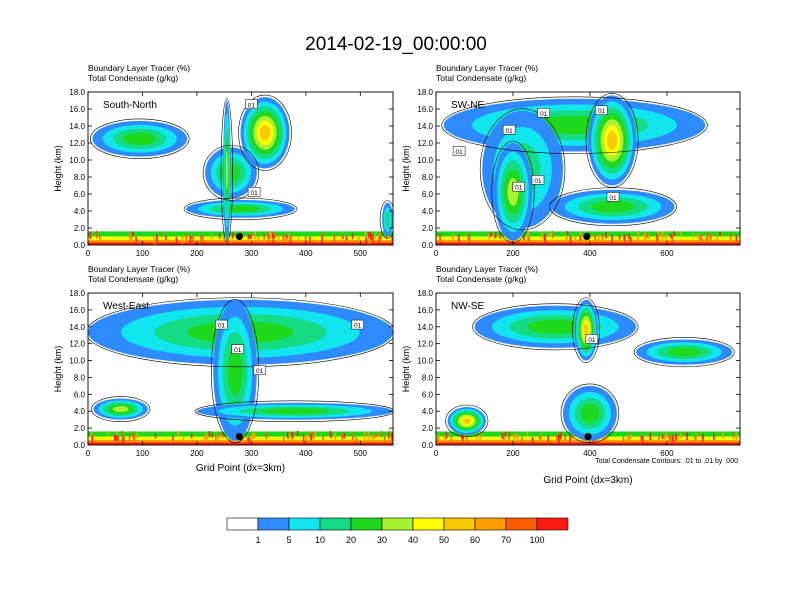 This screenshot has height=612, width=792. What do you see at coordinates (667, 453) in the screenshot?
I see `x-tick-label: 600` at bounding box center [667, 453].